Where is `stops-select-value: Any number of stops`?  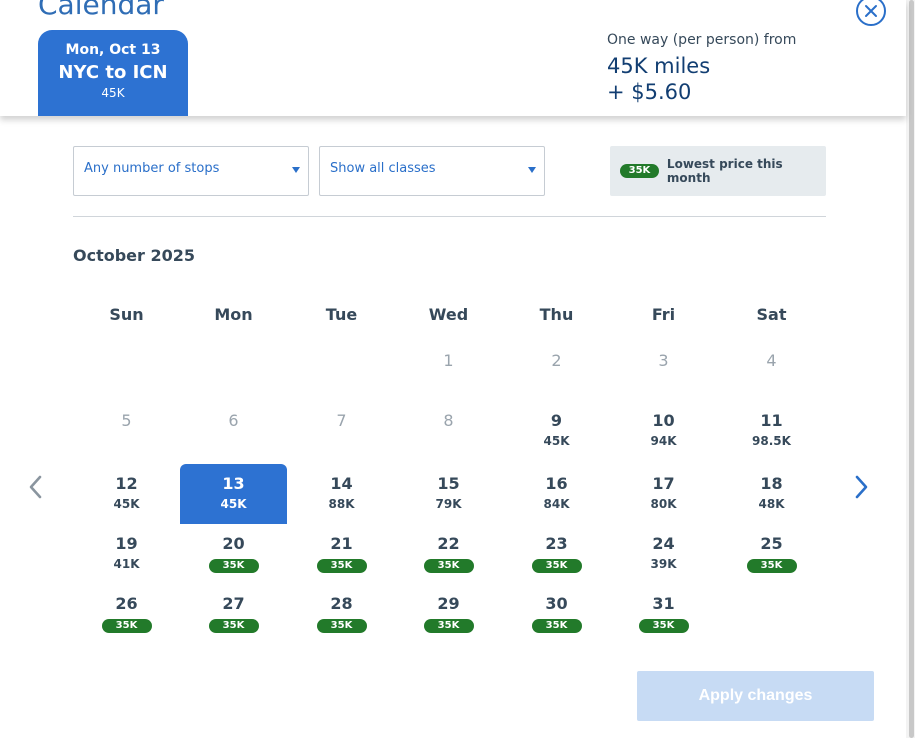 stops-select-value: Any number of stops is located at coordinates (152, 168).